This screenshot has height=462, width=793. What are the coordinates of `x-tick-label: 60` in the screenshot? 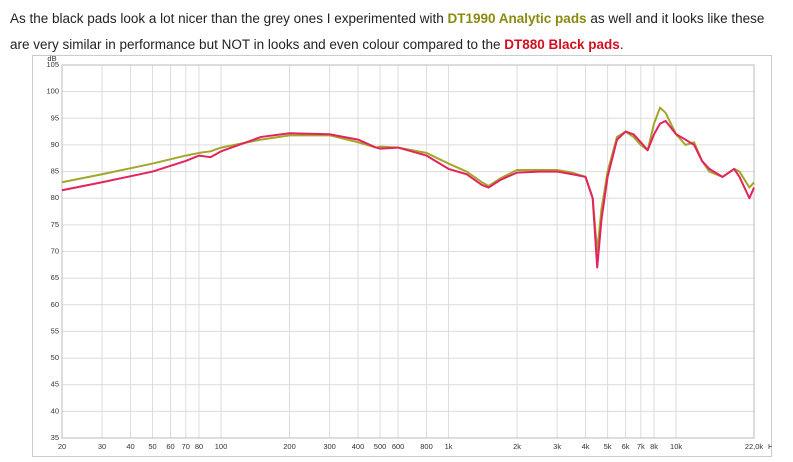 It's located at (170, 446).